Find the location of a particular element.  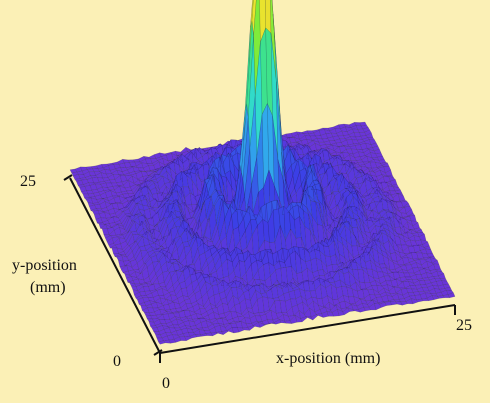

x-axis-label: x-position (mm) is located at coordinates (328, 358).